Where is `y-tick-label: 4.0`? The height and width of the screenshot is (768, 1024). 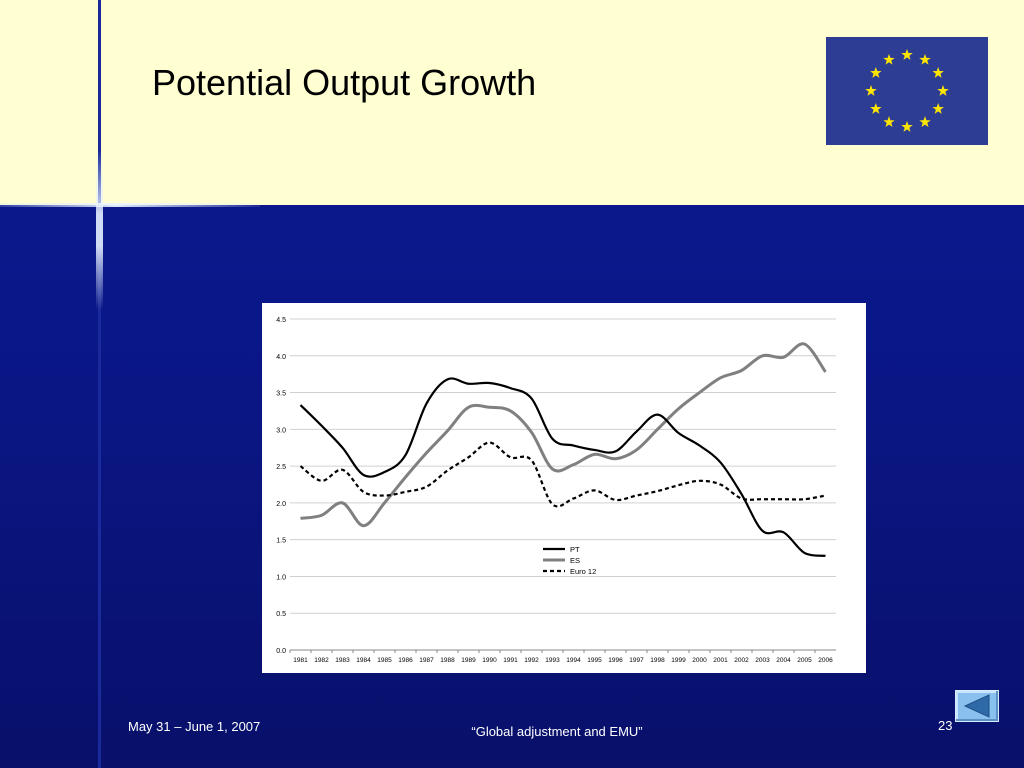 y-tick-label: 4.0 is located at coordinates (281, 357).